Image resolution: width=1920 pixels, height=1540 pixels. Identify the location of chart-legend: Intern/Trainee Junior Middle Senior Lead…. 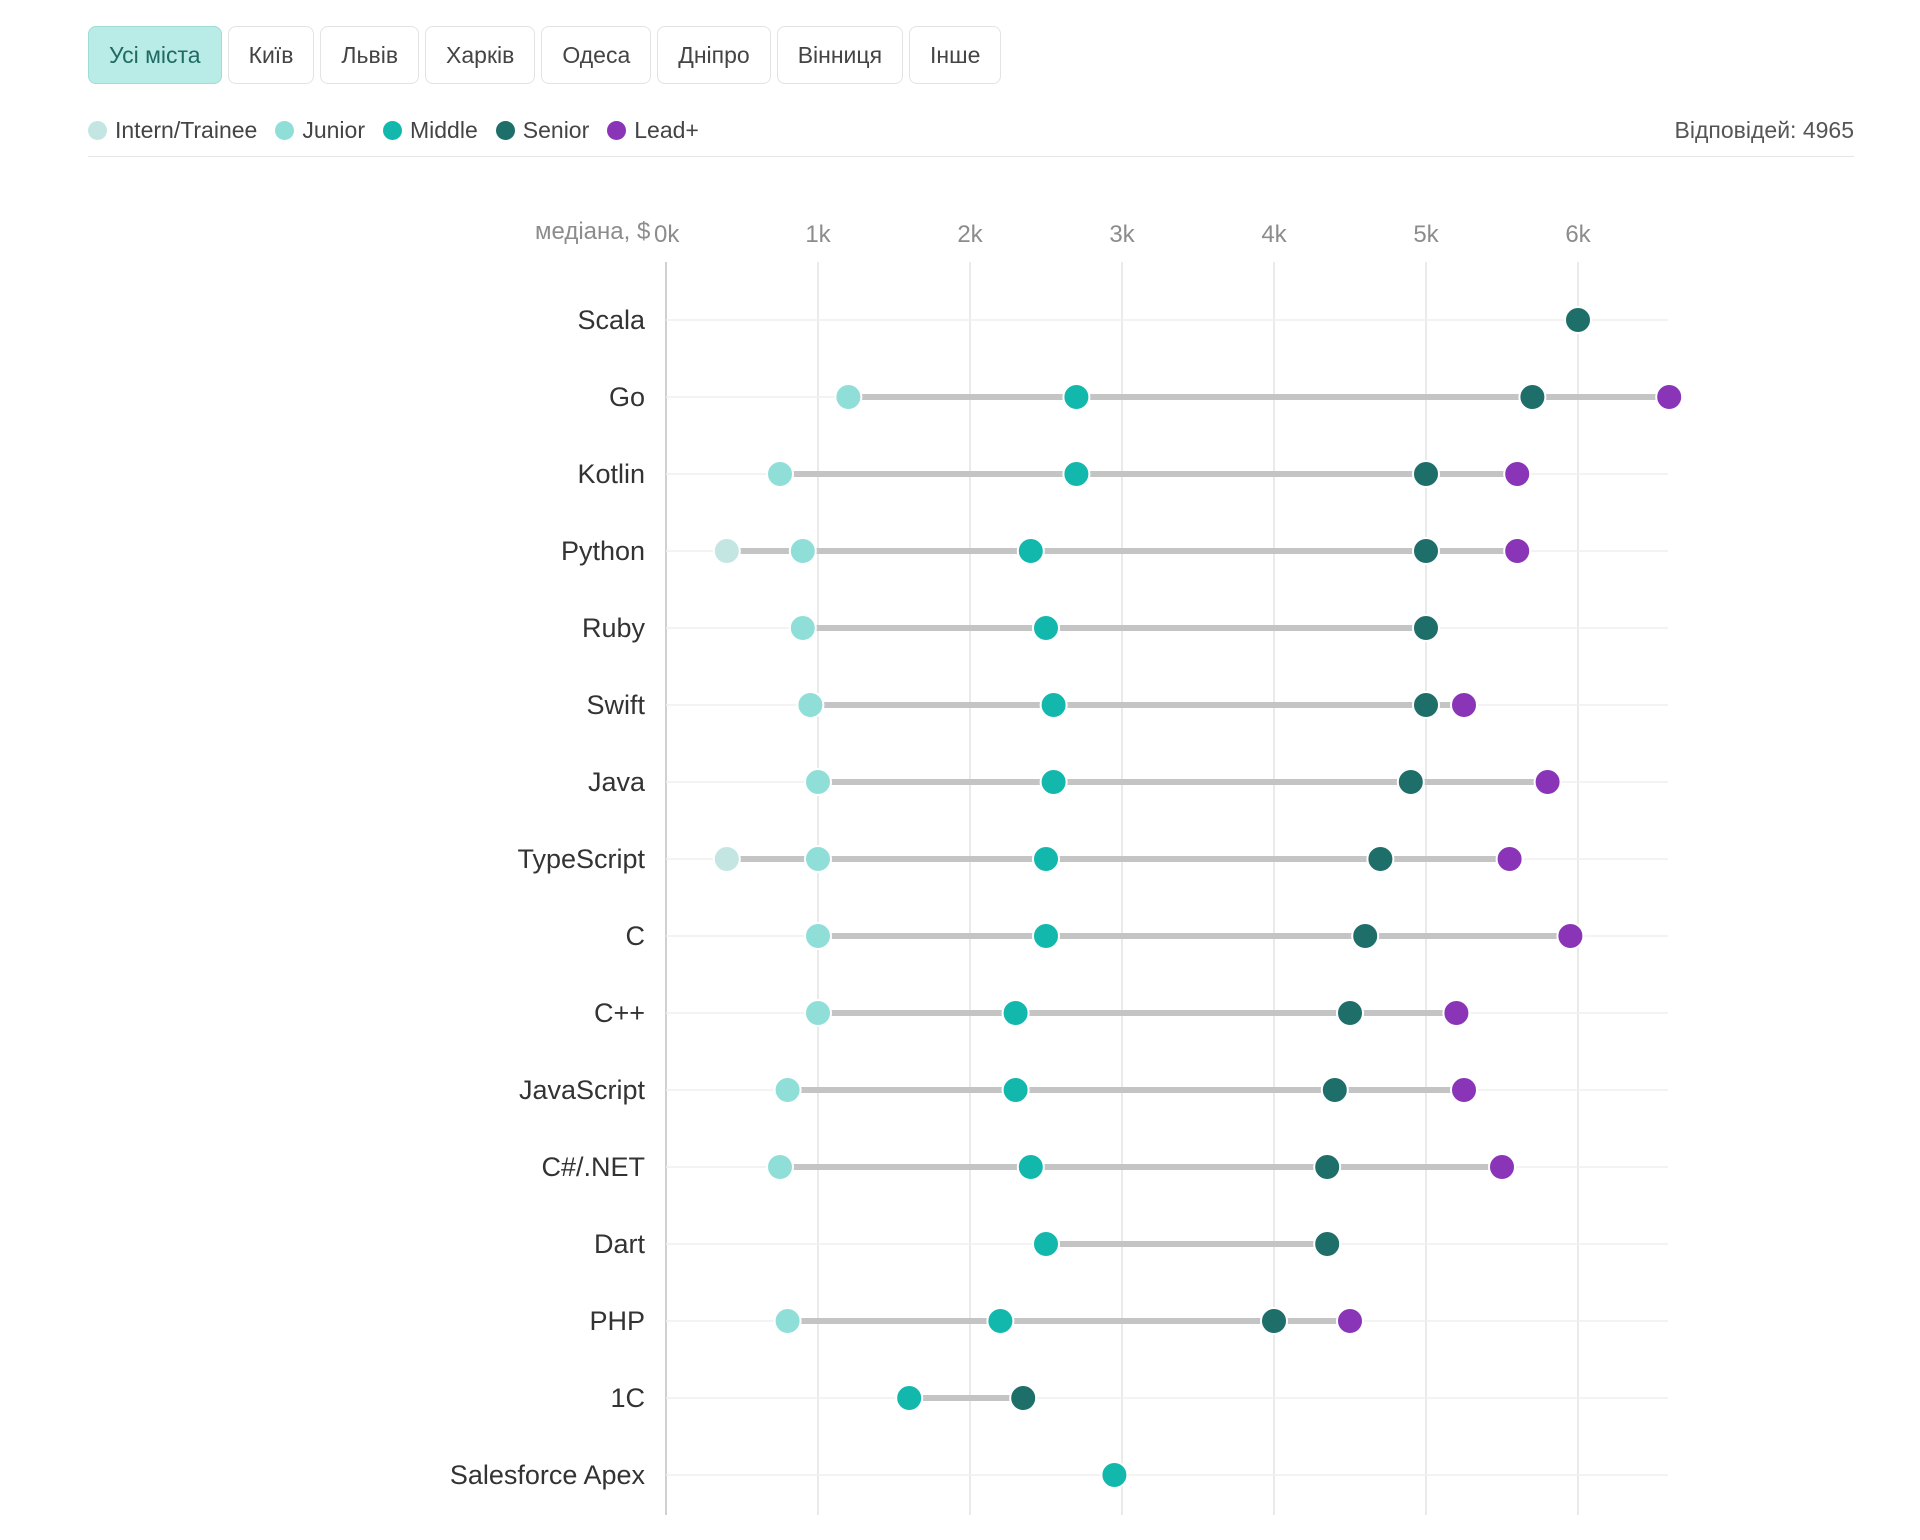
(393, 130).